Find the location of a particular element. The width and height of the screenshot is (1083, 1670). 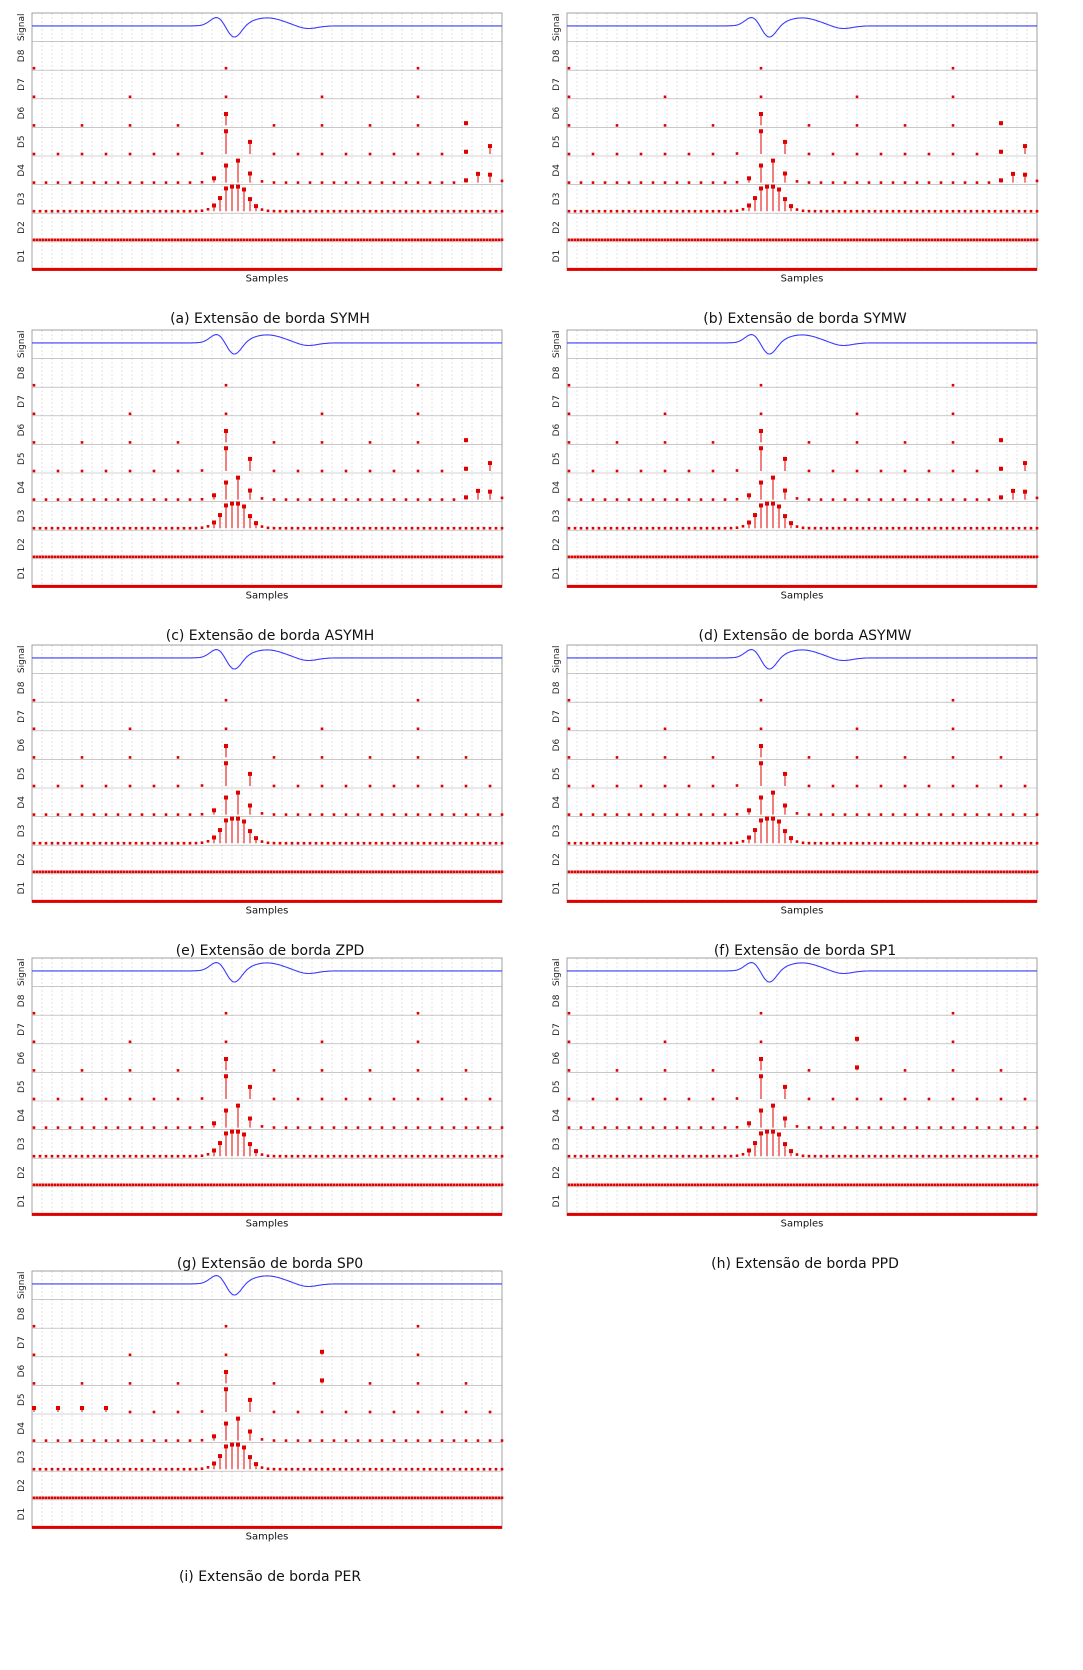

subplot-canvas: SignalD8D7D6D5D4D3D2D1Samples is located at coordinates (805, 802).